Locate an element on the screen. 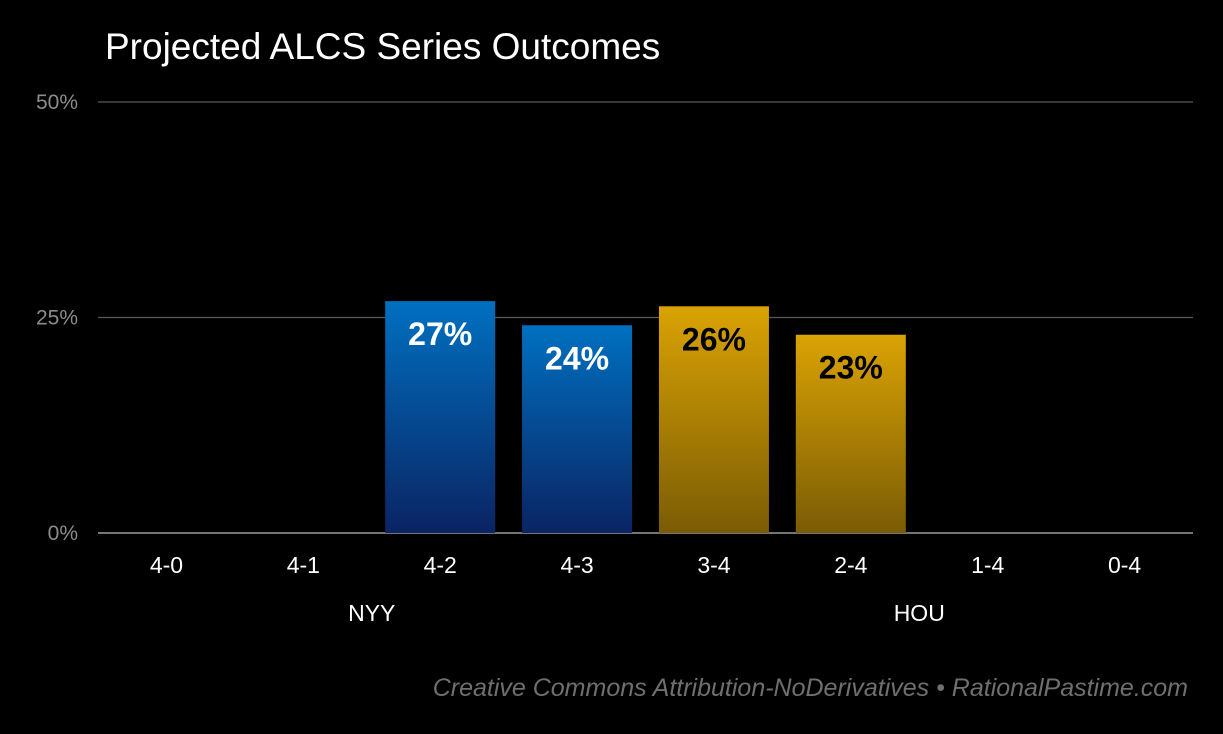 This screenshot has width=1223, height=734. group-label-hou: HOU is located at coordinates (919, 613).